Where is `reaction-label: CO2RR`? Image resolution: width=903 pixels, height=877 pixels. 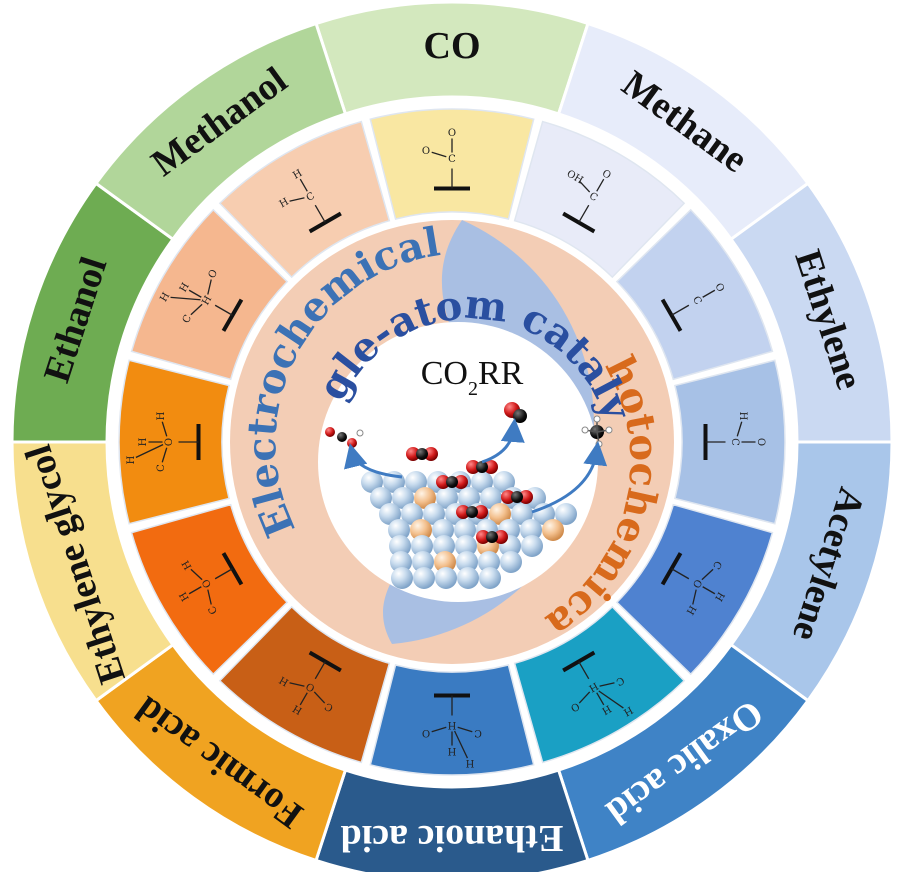 reaction-label: CO2RR is located at coordinates (472, 377).